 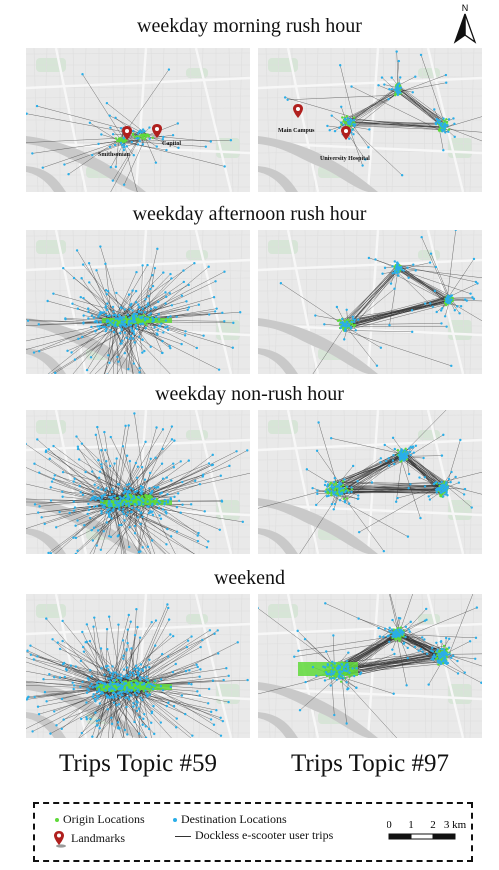 What do you see at coordinates (100, 819) in the screenshot?
I see `legend-origin: Origin Locations` at bounding box center [100, 819].